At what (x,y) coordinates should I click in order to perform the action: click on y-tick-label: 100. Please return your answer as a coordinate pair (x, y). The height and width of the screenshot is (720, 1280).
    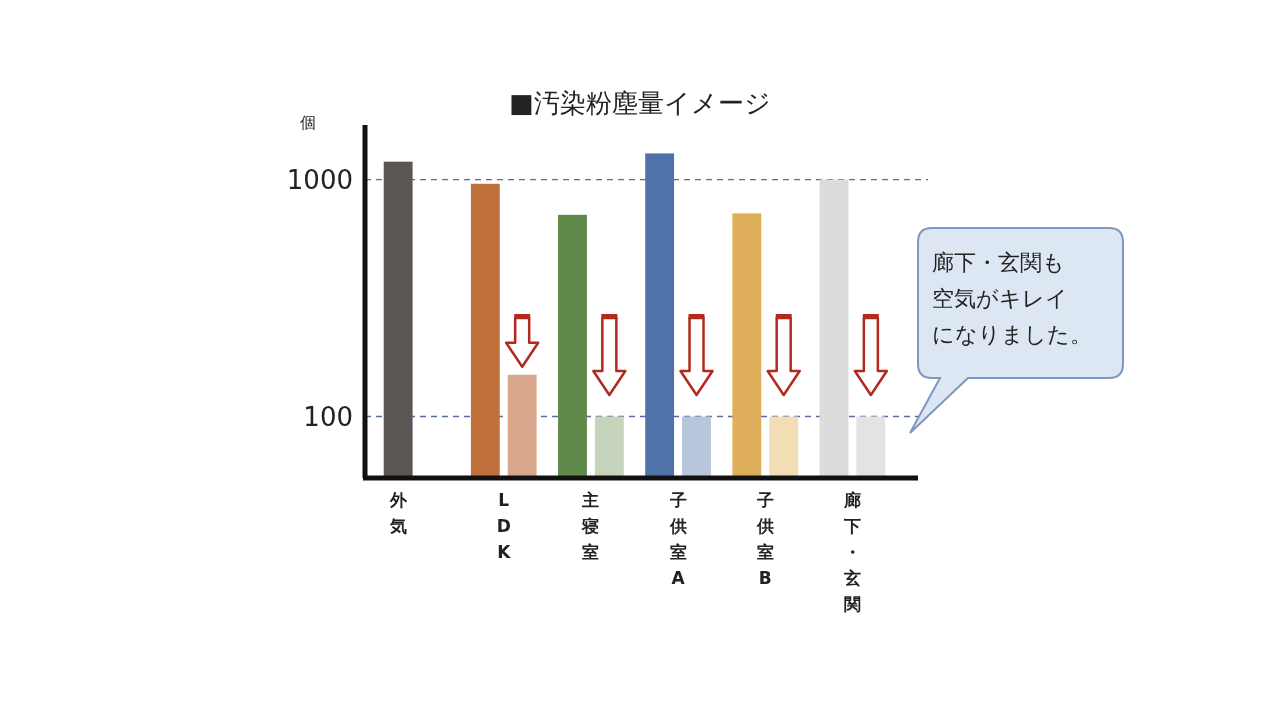
    Looking at the image, I should click on (328, 416).